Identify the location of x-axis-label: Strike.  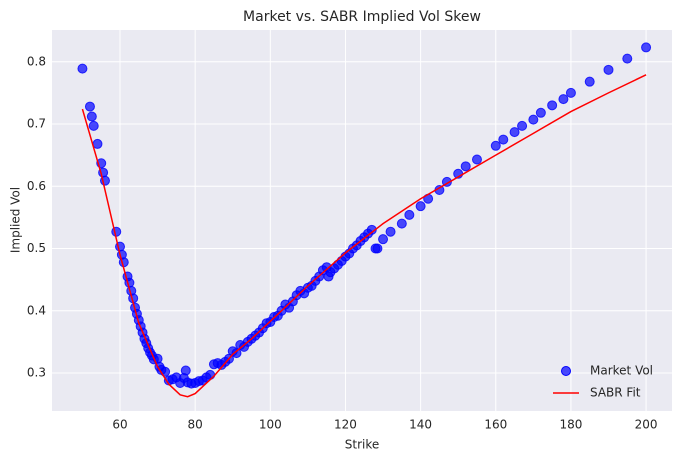
(362, 445).